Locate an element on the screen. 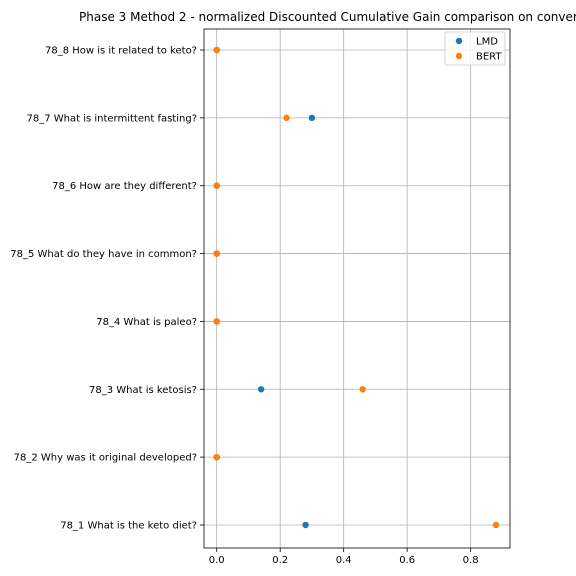 The height and width of the screenshot is (576, 576). y-category-label: 78_1 What is the keto diet? is located at coordinates (128, 526).